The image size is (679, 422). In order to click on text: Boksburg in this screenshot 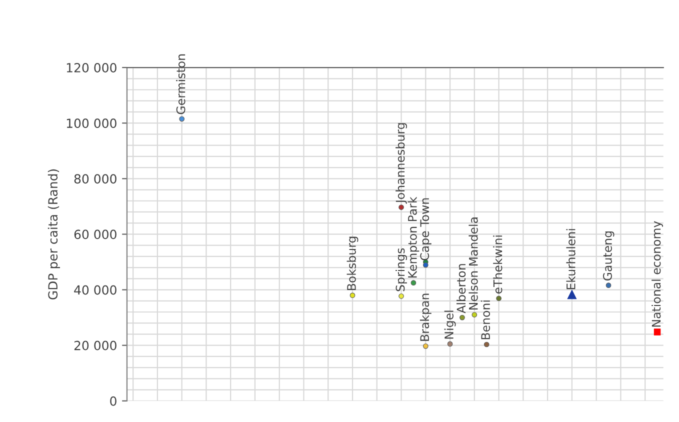, I will do `click(352, 263)`.